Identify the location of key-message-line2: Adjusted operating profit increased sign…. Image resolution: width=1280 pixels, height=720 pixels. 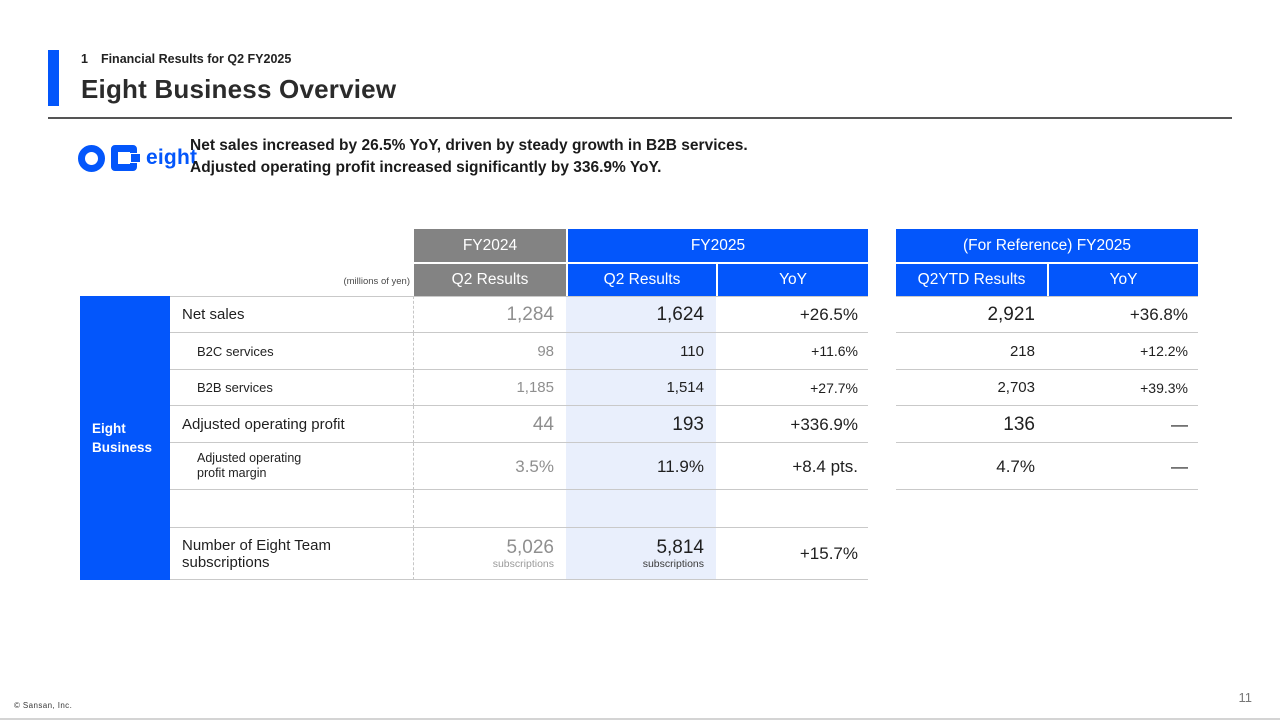
(426, 167).